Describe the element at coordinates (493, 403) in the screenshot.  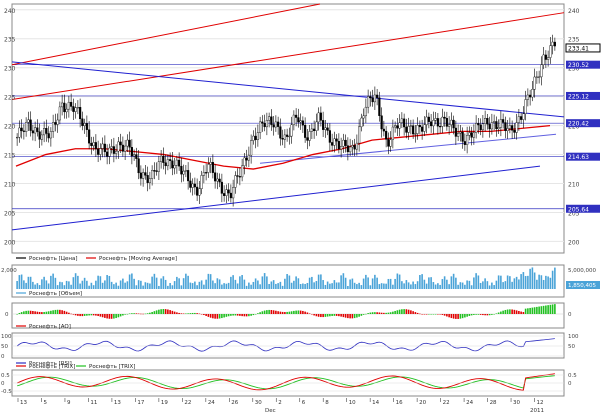
I see `x-tick-label: 28` at that location.